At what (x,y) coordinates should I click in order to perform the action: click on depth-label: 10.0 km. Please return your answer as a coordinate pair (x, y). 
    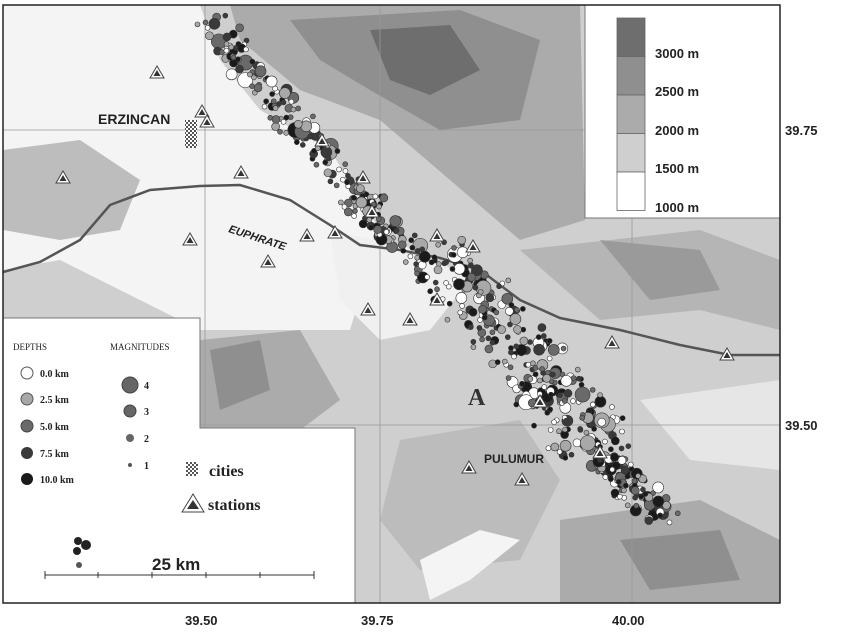
    Looking at the image, I should click on (57, 480).